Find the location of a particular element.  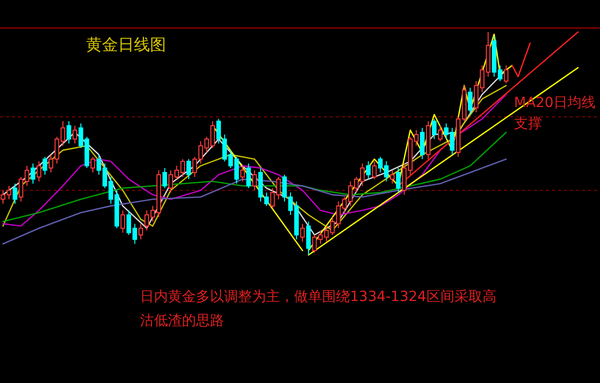

chart-title: 黄金日线图 is located at coordinates (126, 45).